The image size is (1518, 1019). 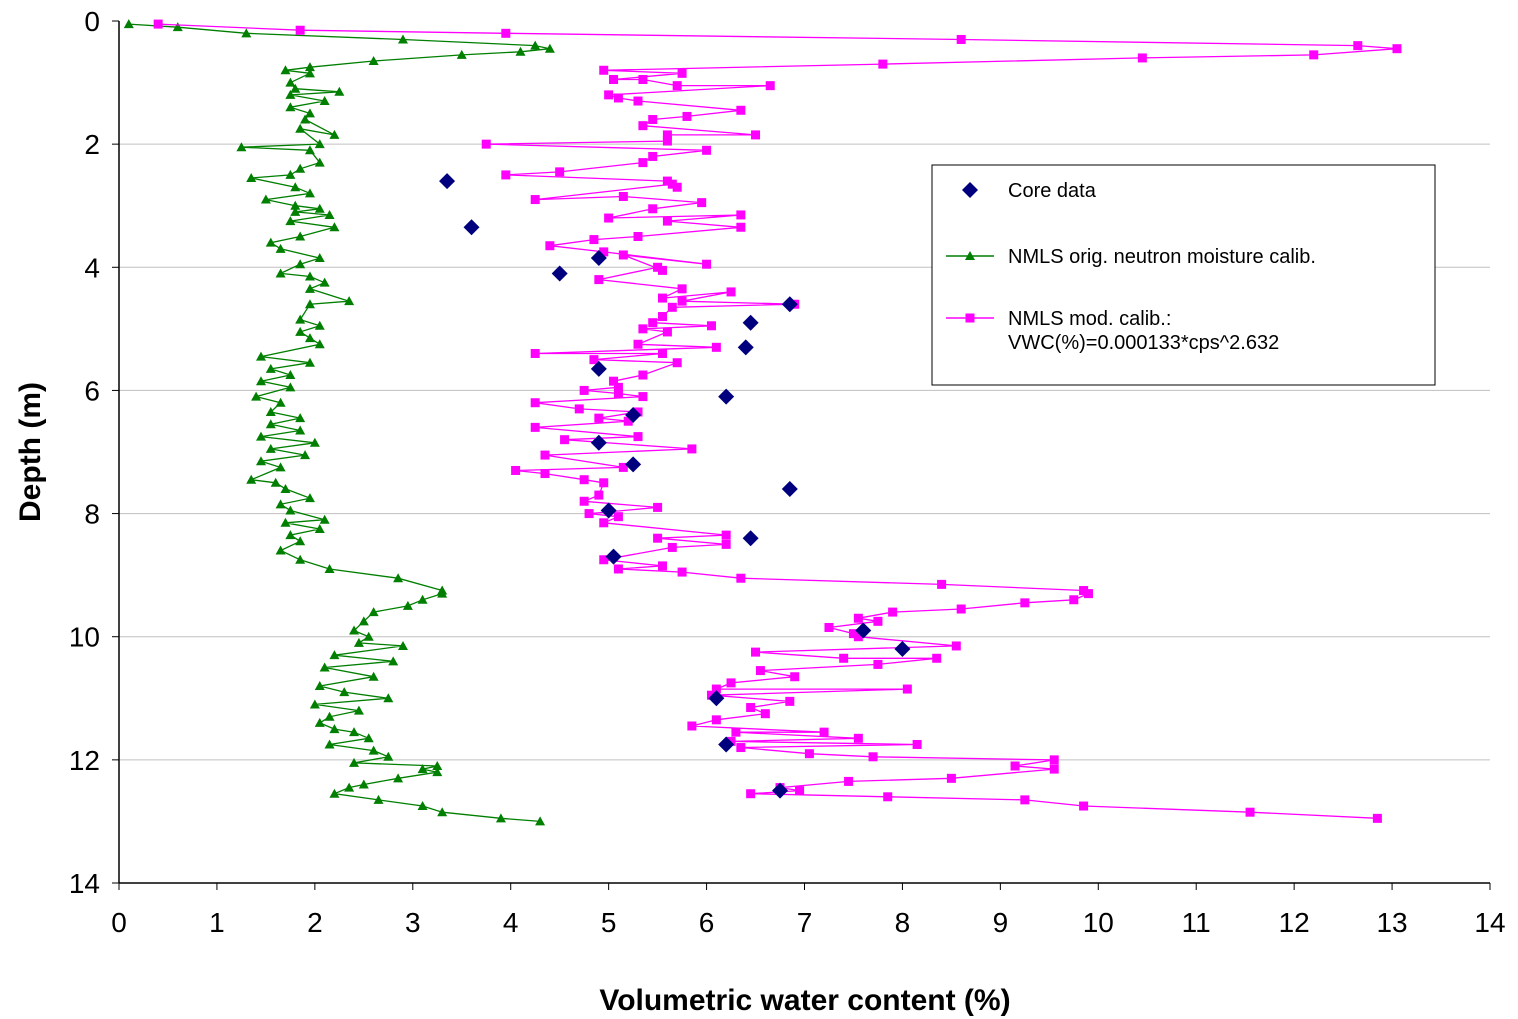 I want to click on legend-box, so click(x=1183, y=275).